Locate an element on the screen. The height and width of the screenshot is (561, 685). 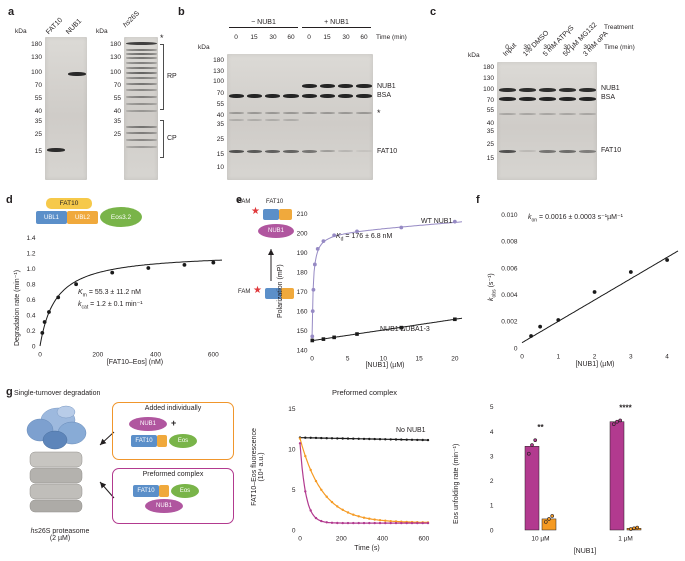
y-tick-label: 1.2 is located at coordinates (30, 254).